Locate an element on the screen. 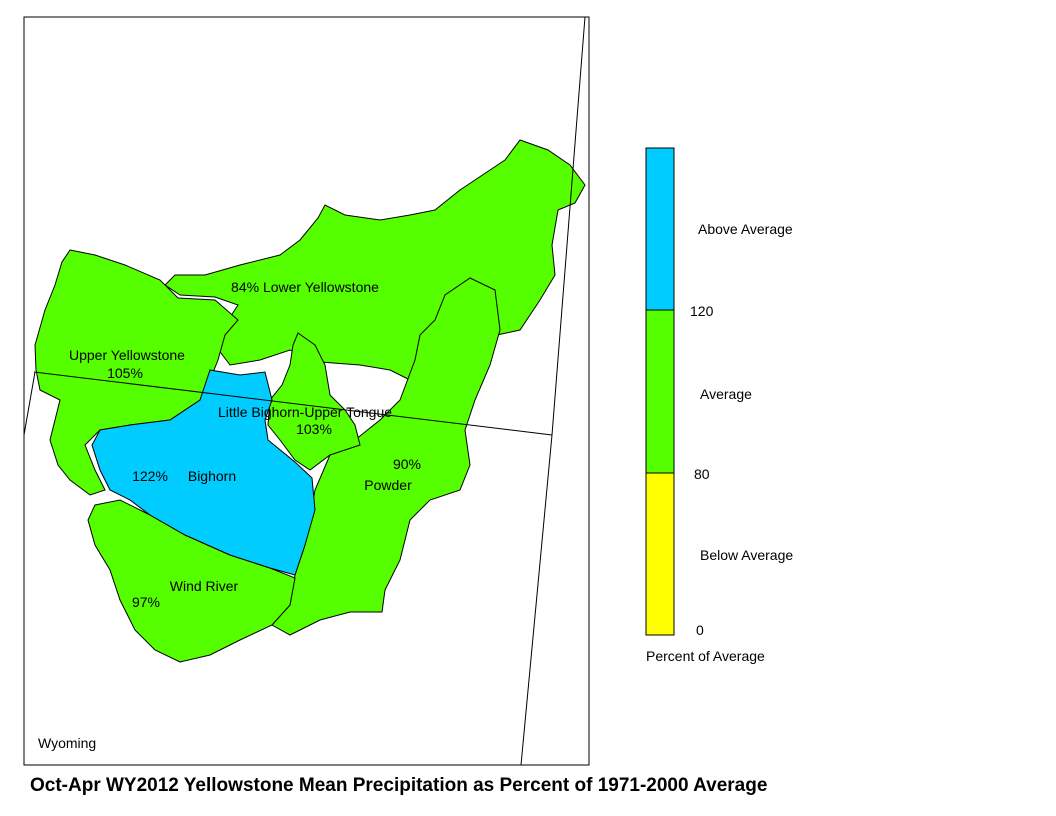  label-upper-yellowstone-percent: 105% is located at coordinates (125, 373).